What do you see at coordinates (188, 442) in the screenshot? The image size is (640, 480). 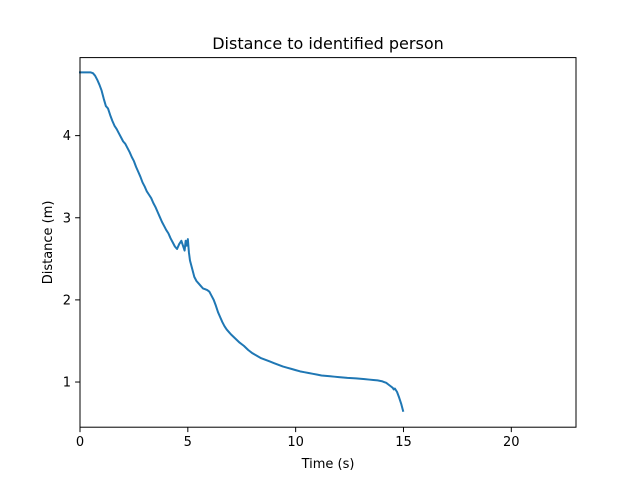 I see `x-tick-label: 5` at bounding box center [188, 442].